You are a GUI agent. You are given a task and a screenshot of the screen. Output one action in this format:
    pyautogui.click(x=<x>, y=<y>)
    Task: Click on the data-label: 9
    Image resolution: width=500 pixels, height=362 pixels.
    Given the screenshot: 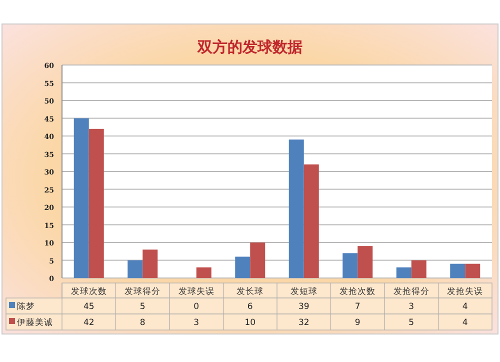 What is the action you would take?
    pyautogui.click(x=357, y=323)
    